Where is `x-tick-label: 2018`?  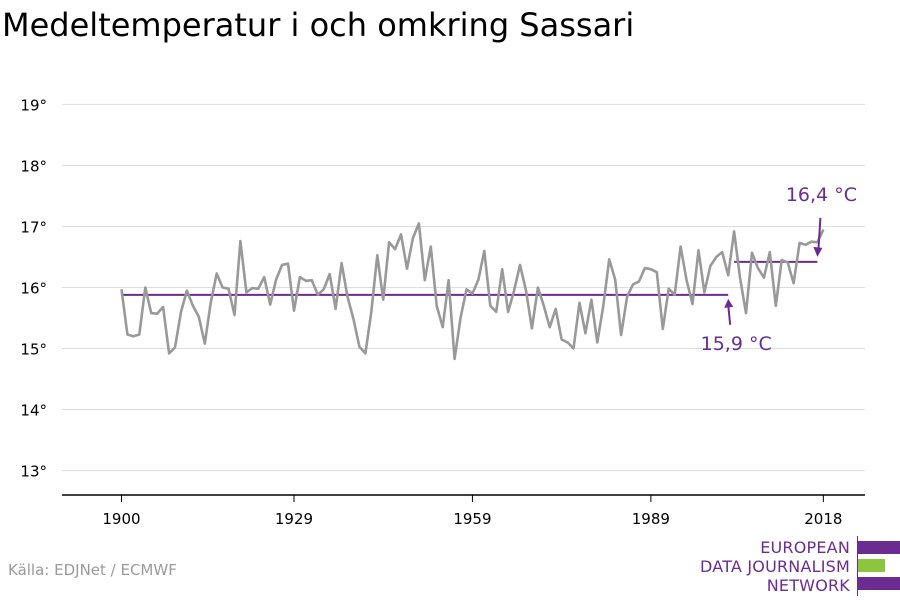 x-tick-label: 2018 is located at coordinates (823, 519).